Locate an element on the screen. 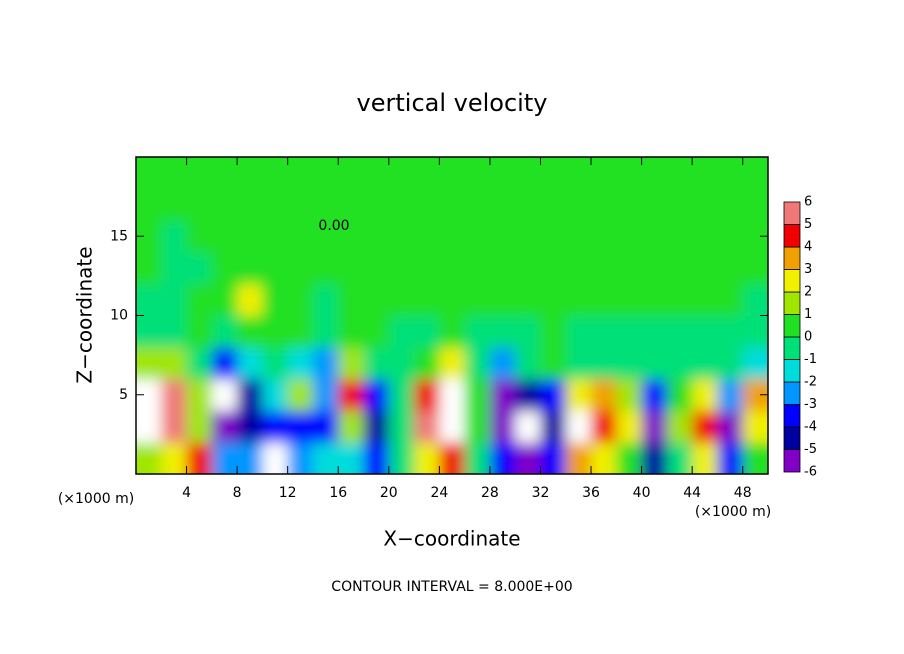 The width and height of the screenshot is (904, 654). colorbar-label: -3 is located at coordinates (810, 404).